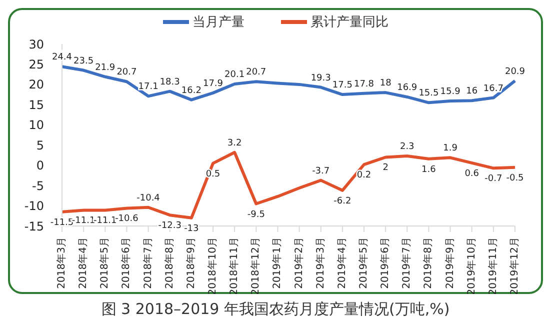 Image resolution: width=551 pixels, height=334 pixels. Describe the element at coordinates (407, 147) in the screenshot. I see `data-label: 2.3` at that location.